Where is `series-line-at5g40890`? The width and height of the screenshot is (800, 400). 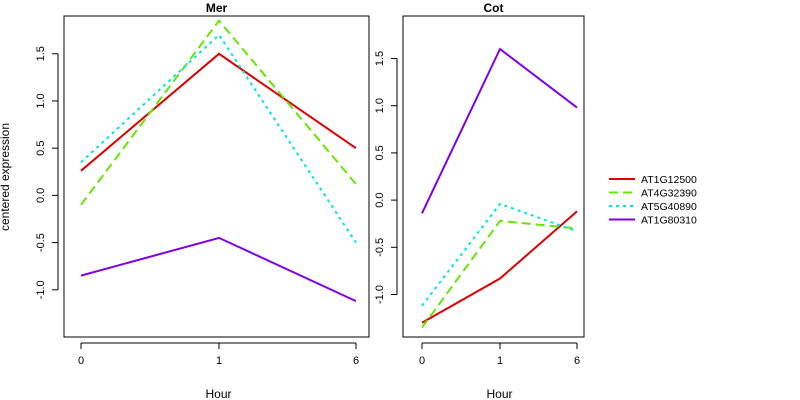
series-line-at5g40890 is located at coordinates (499, 254).